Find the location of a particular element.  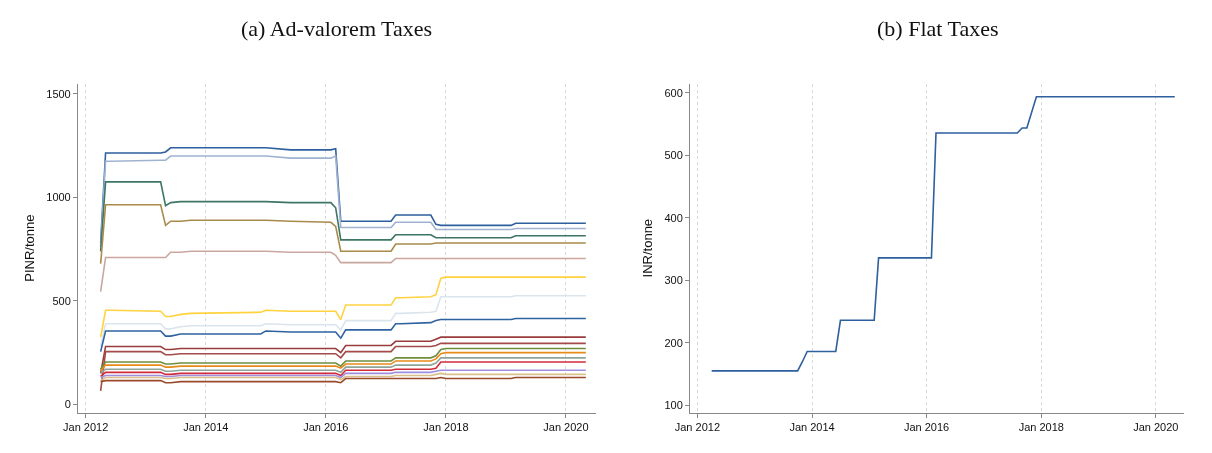

y-tick-label: 1500 is located at coordinates (58, 93).